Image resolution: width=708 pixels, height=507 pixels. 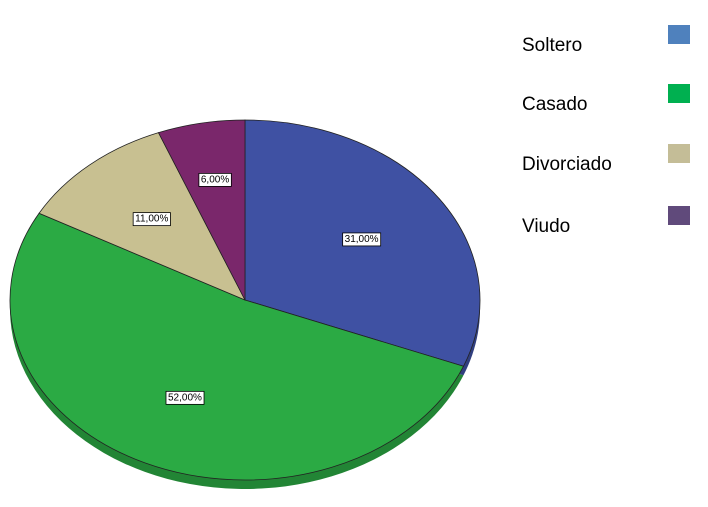 I want to click on legend-label: Viudo, so click(x=546, y=226).